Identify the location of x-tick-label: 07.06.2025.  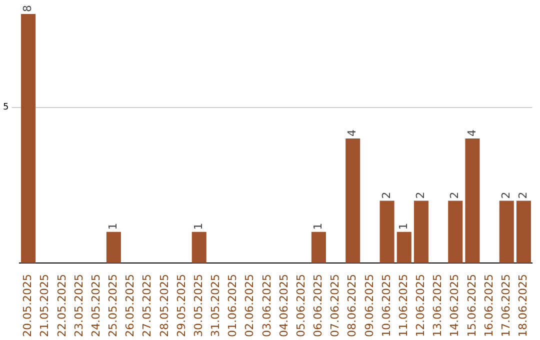
(335, 306).